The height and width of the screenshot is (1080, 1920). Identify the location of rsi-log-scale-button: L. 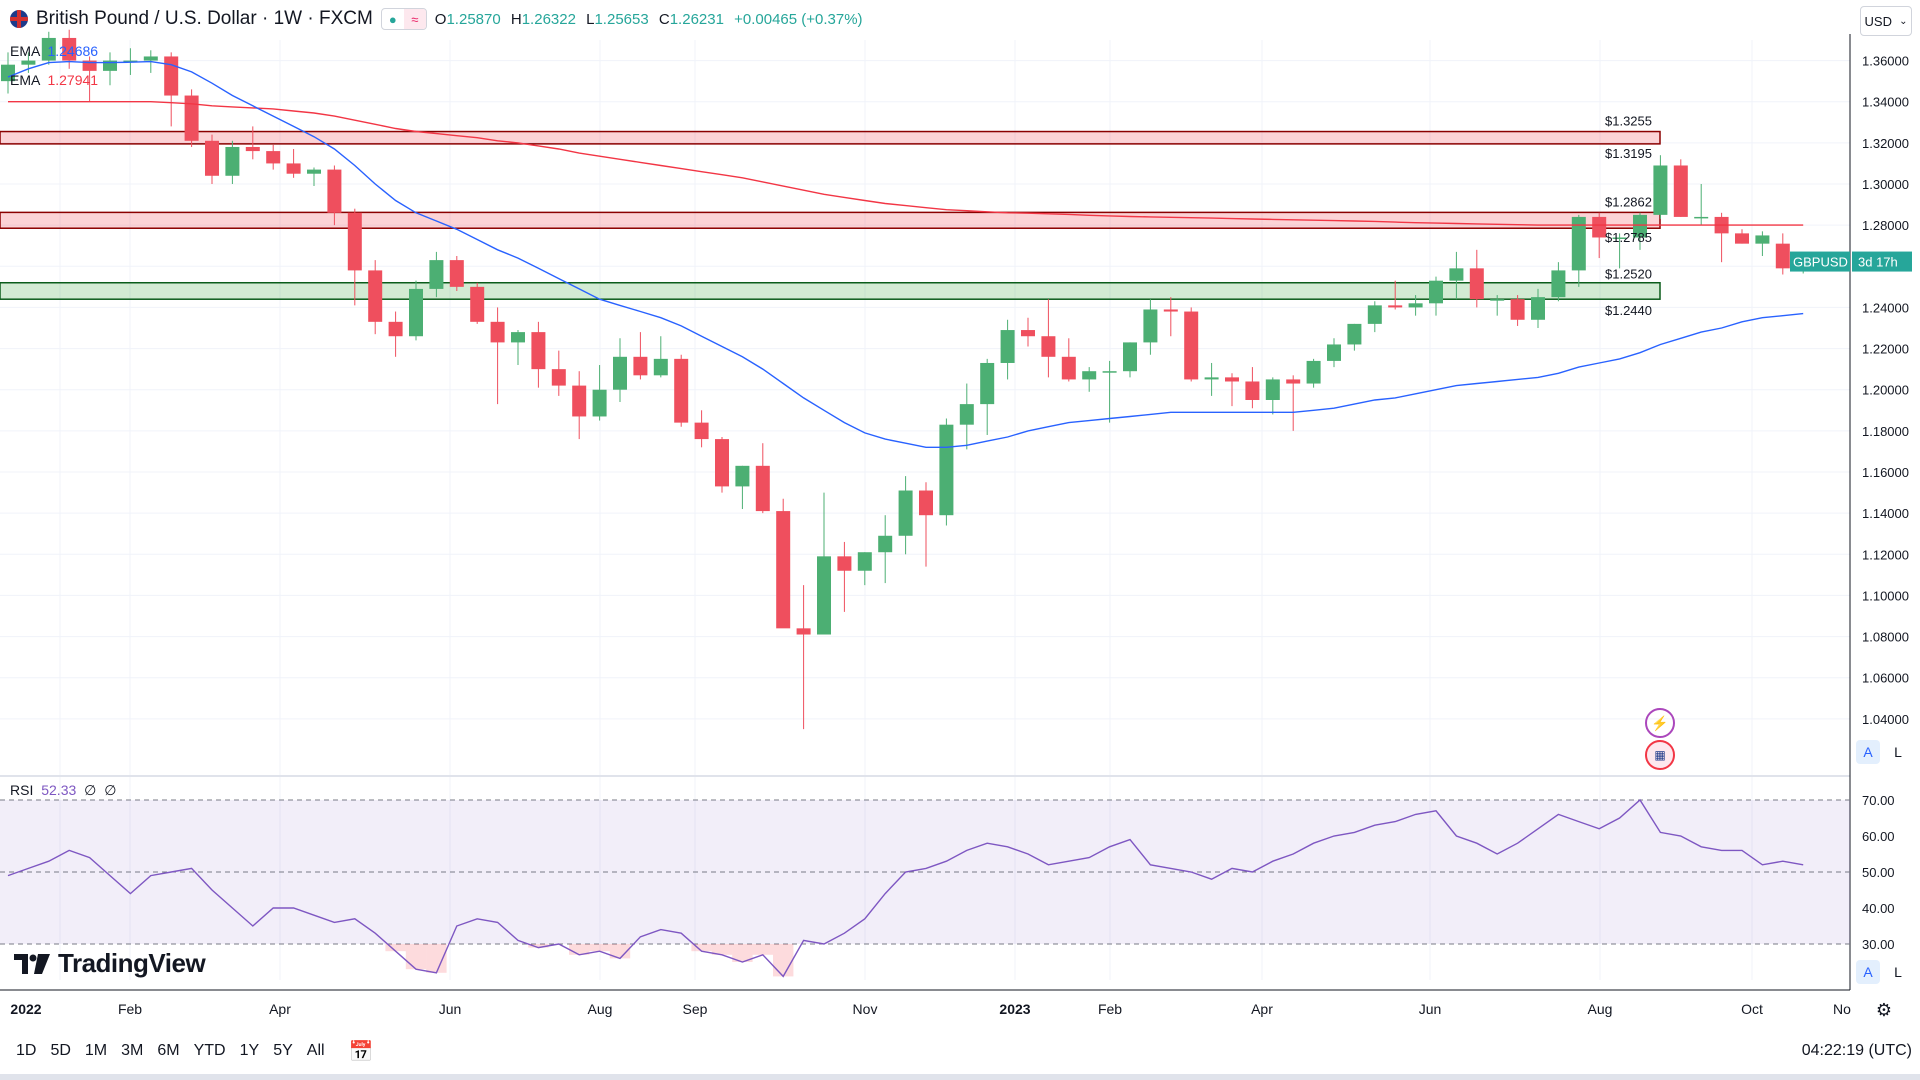
(1898, 972).